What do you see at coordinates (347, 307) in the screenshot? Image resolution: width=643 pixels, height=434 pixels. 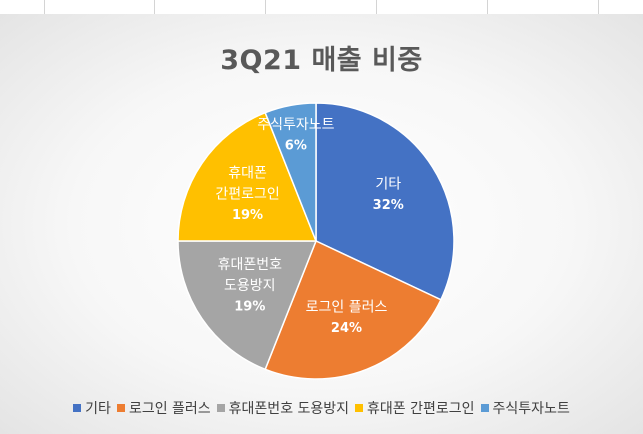 I see `slice-category-label: 로그인 플러스` at bounding box center [347, 307].